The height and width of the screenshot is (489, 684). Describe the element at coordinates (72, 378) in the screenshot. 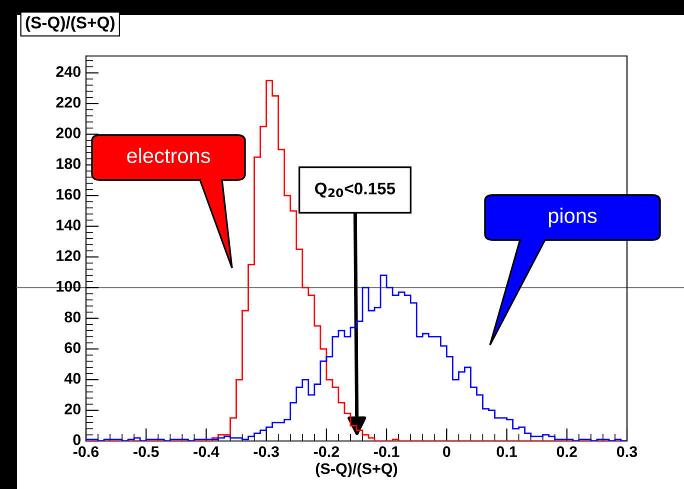

I see `y-tick-label: 40` at that location.